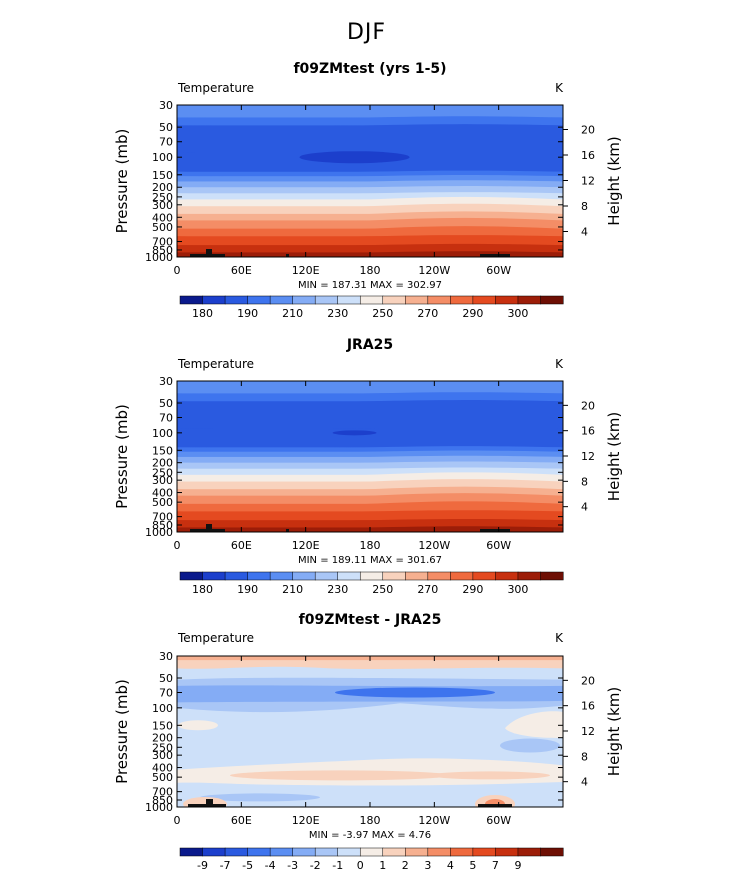  I want to click on colorbar-label: -2, so click(315, 865).